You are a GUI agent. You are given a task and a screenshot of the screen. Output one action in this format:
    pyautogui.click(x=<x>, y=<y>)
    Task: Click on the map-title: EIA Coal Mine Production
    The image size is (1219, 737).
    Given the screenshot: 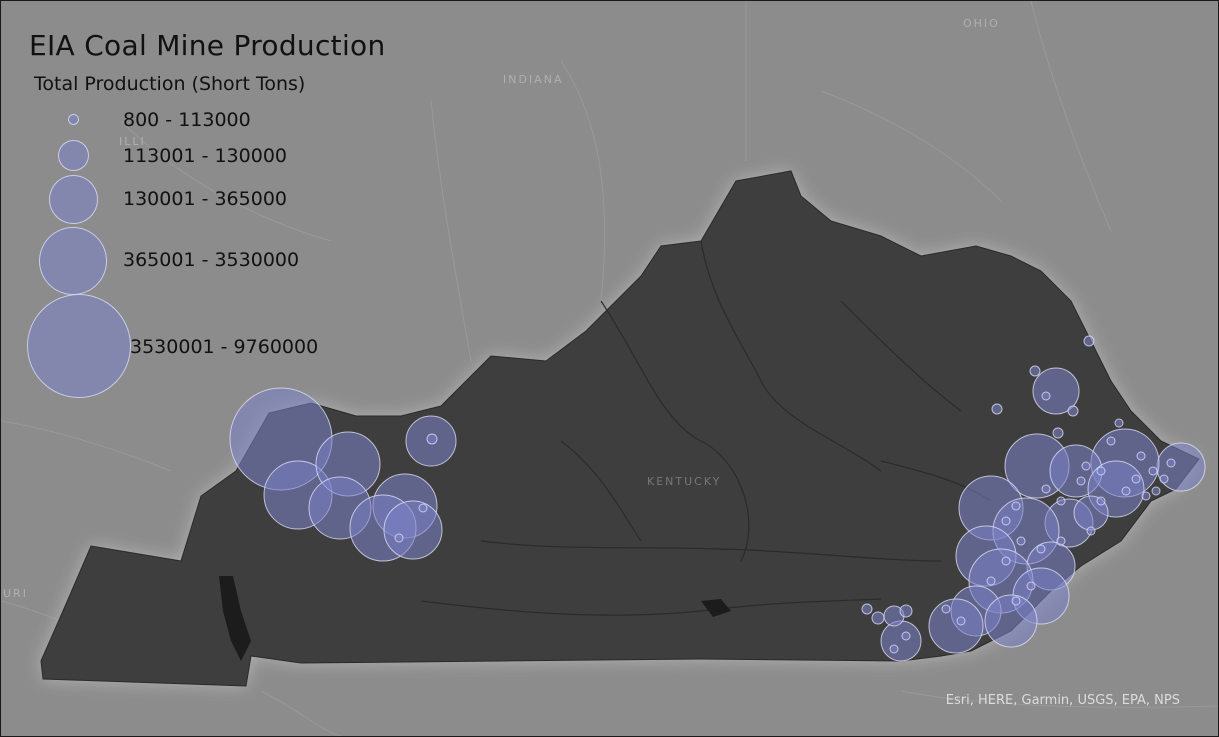 What is the action you would take?
    pyautogui.click(x=207, y=45)
    